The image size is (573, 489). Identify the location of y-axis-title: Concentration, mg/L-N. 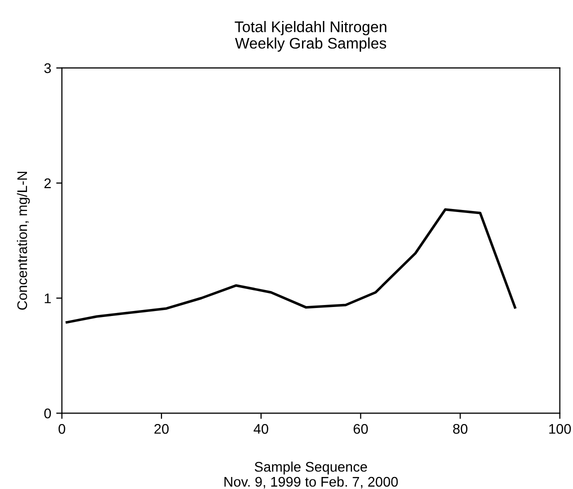
(23, 241).